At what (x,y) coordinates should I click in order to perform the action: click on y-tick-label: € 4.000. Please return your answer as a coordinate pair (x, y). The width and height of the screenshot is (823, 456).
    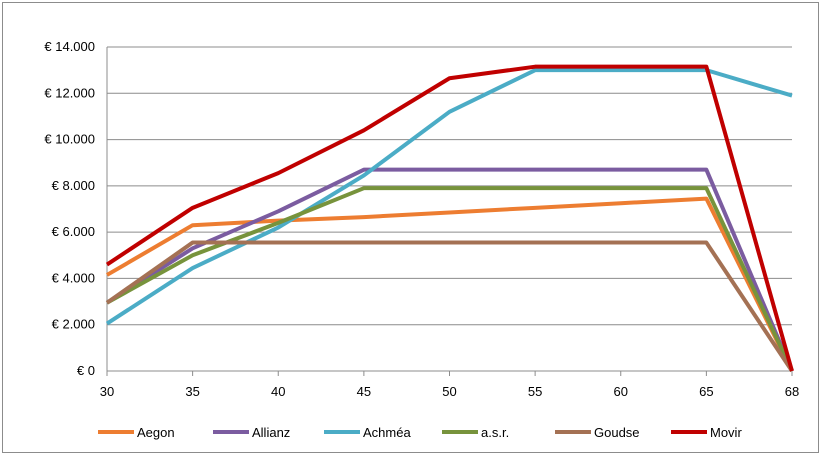
    Looking at the image, I should click on (73, 277).